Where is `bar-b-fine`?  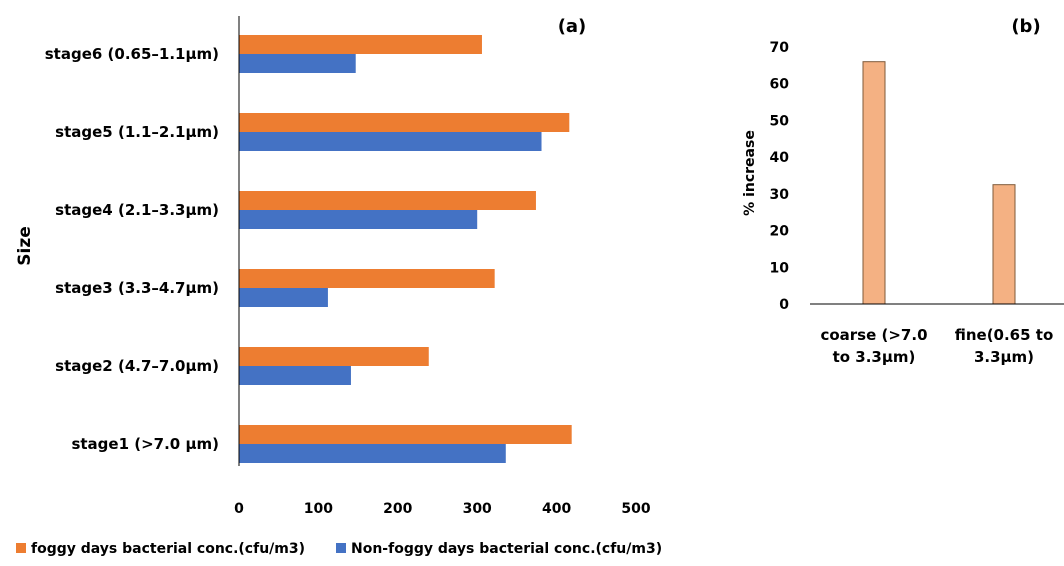 bar-b-fine is located at coordinates (1004, 244).